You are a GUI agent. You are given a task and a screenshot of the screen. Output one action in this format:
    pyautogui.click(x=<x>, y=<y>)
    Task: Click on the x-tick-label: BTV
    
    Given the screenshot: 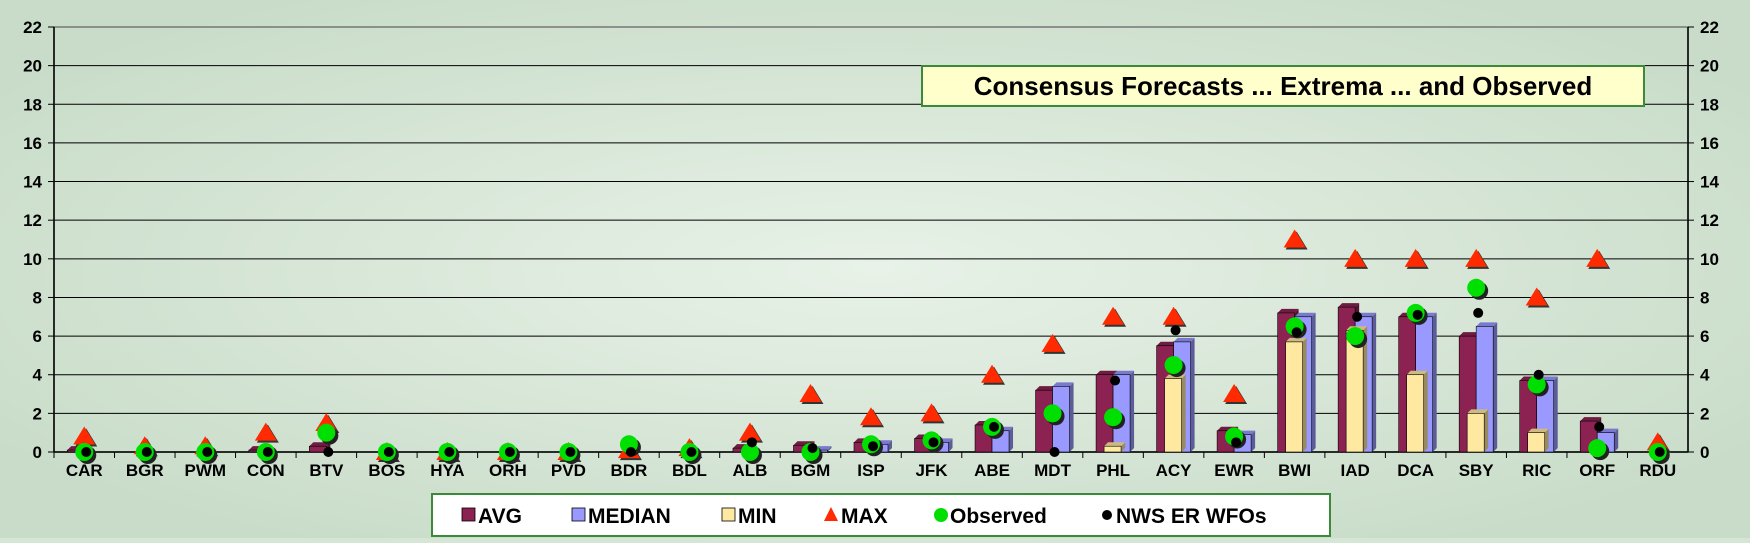 What is the action you would take?
    pyautogui.click(x=326, y=470)
    